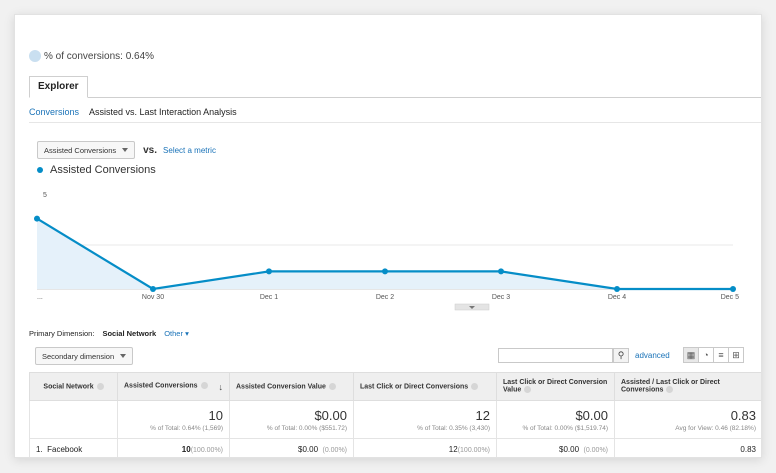 The image size is (776, 473). Describe the element at coordinates (555, 355) in the screenshot. I see `search-input` at that location.